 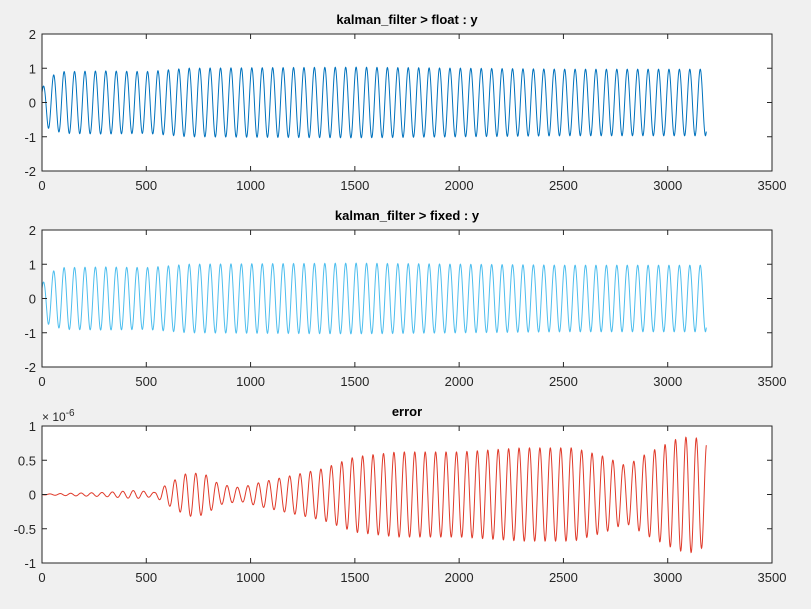 I want to click on chart-title: kalman_filter > fixed : y, so click(x=407, y=215).